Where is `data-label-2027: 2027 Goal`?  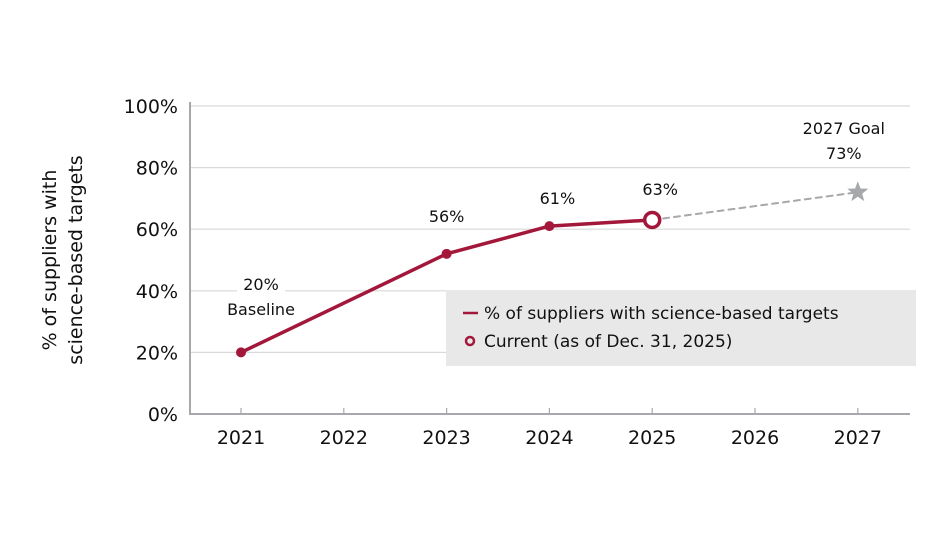
data-label-2027: 2027 Goal is located at coordinates (844, 128).